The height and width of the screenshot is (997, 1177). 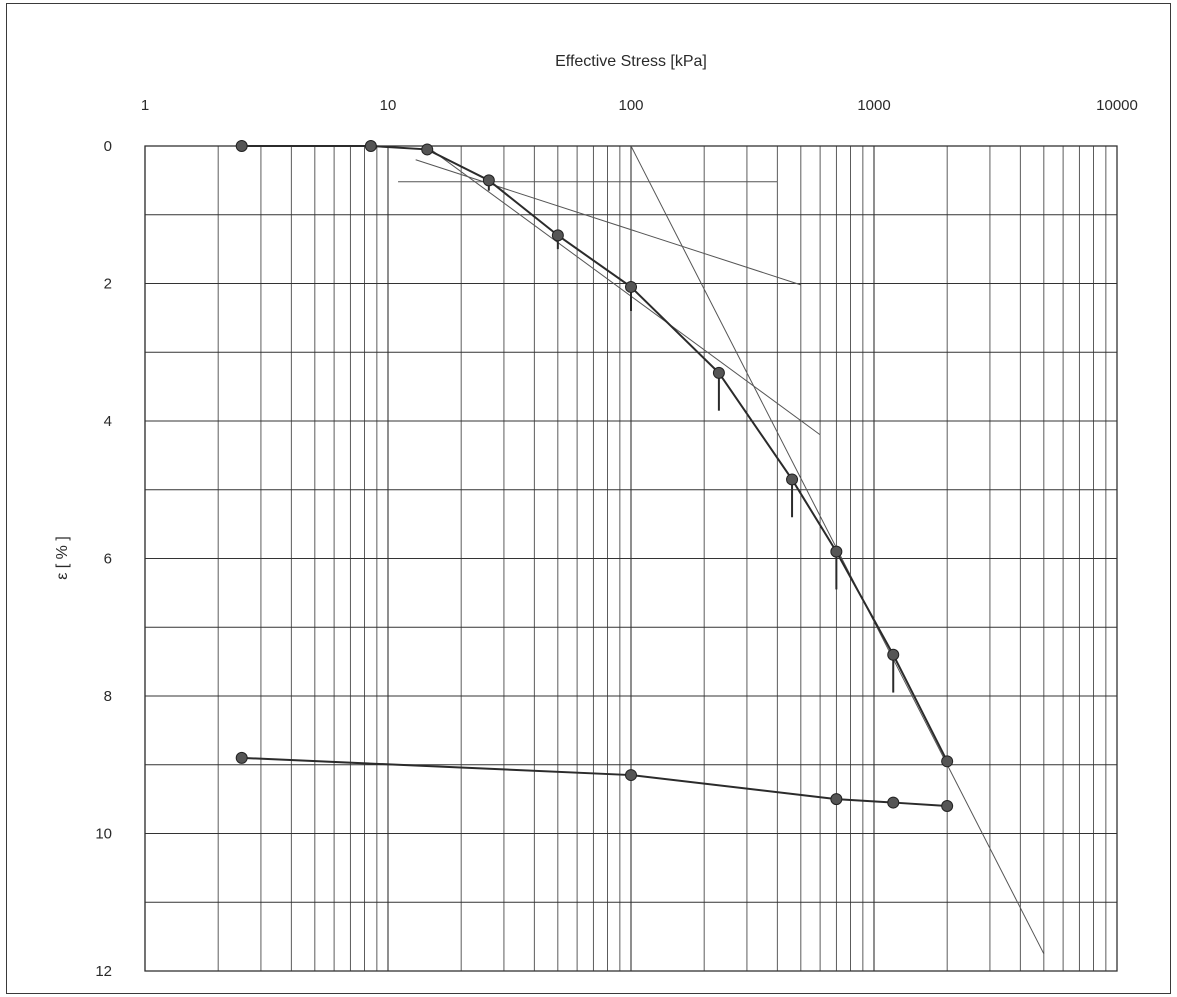 I want to click on x-tick-label: 1000, so click(x=873, y=105).